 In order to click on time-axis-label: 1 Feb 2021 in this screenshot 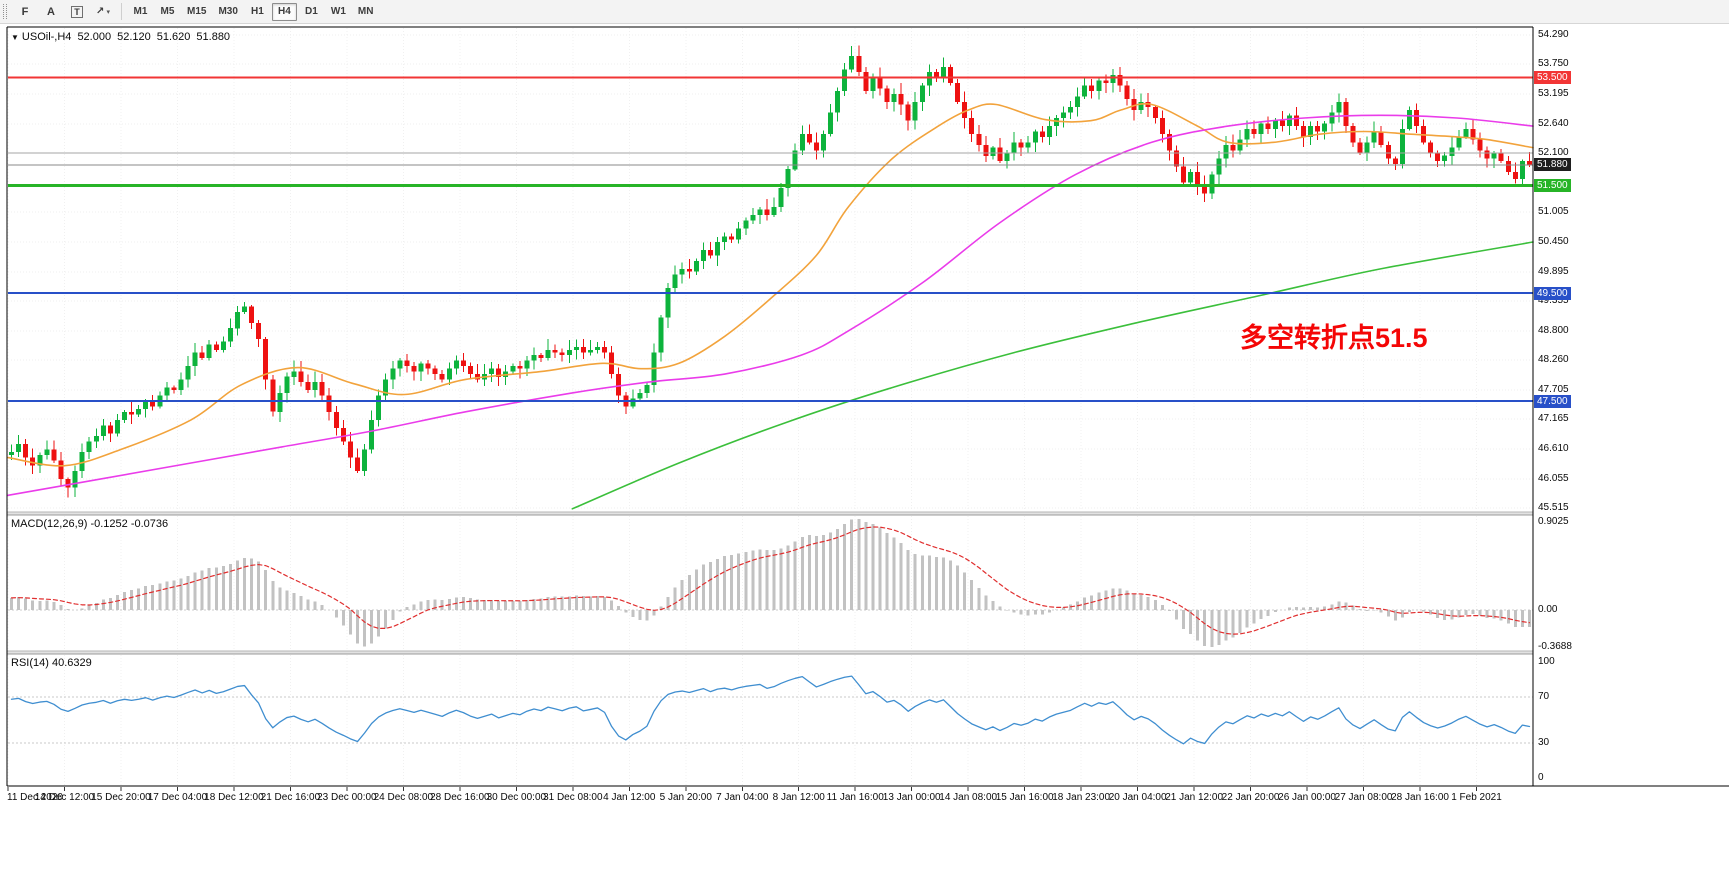, I will do `click(1476, 797)`.